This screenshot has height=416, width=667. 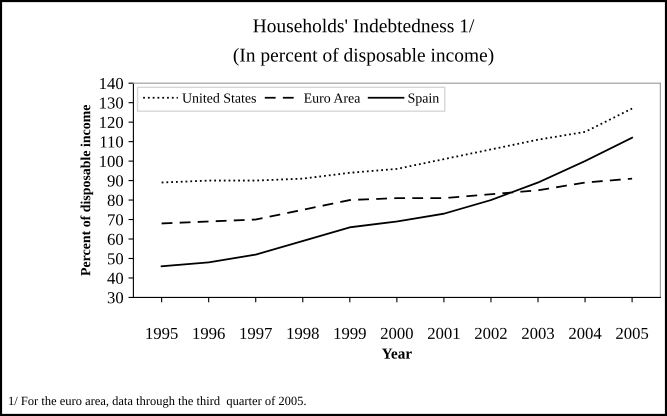 What do you see at coordinates (112, 122) in the screenshot?
I see `y-tick-label: 120` at bounding box center [112, 122].